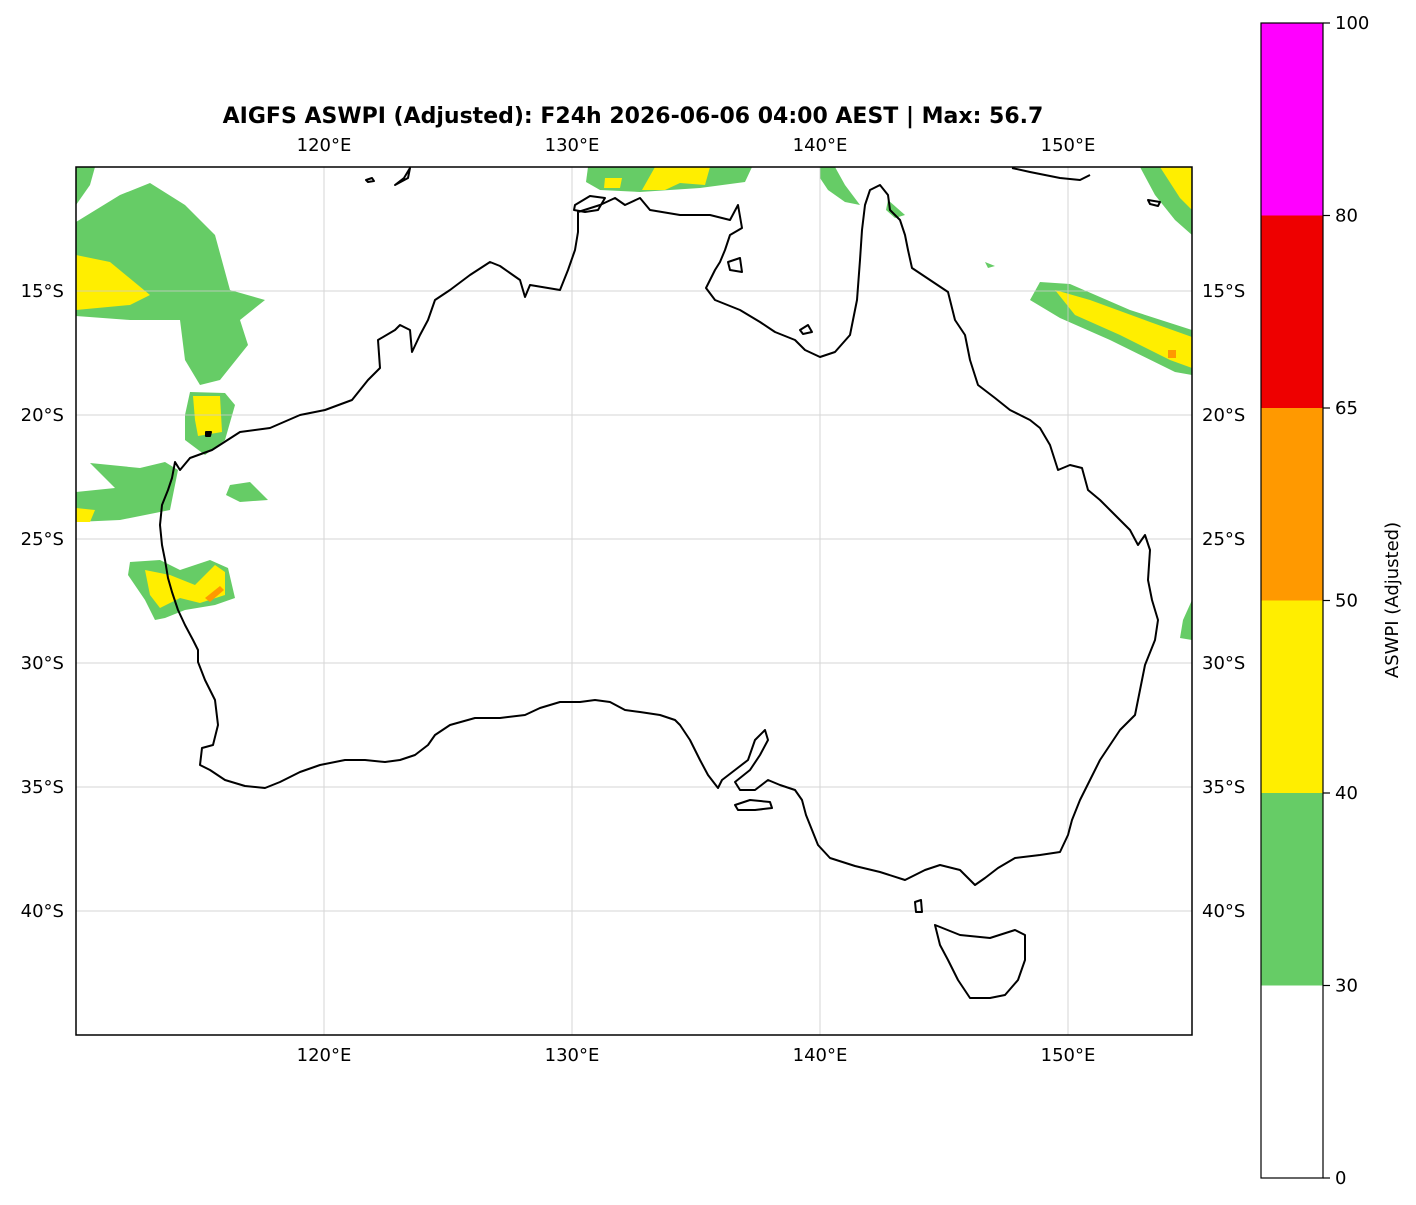 This screenshot has height=1205, width=1416. What do you see at coordinates (1346, 216) in the screenshot?
I see `colorbar-tick-label: 80` at bounding box center [1346, 216].